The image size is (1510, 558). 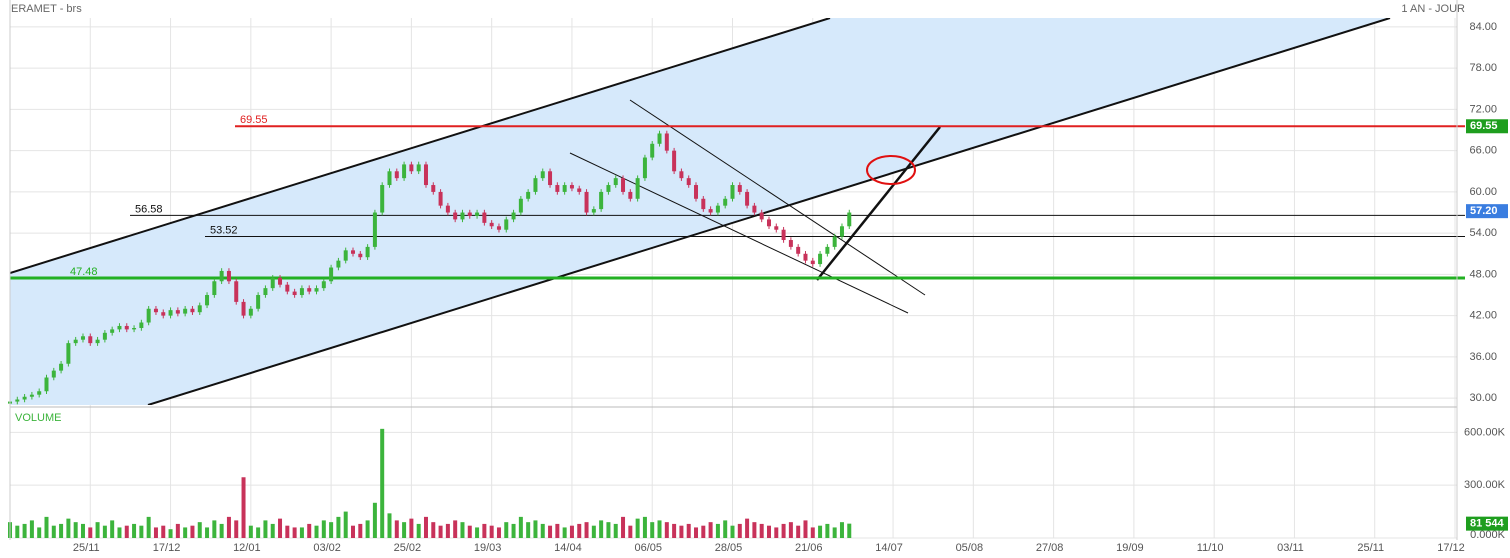 What do you see at coordinates (46, 9) in the screenshot?
I see `chart-title: ERAMET - brs` at bounding box center [46, 9].